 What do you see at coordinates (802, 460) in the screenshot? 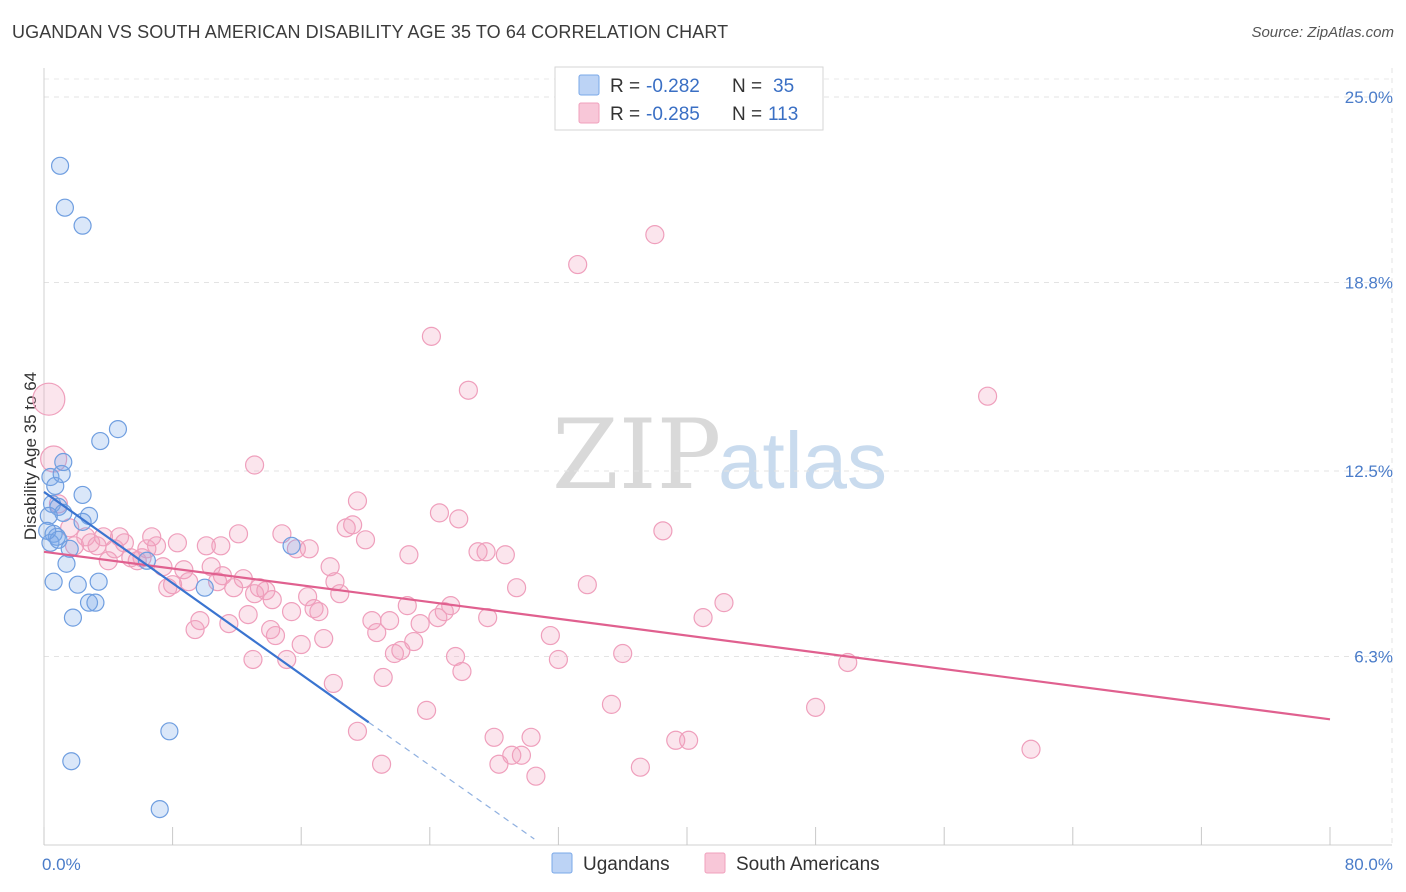
I see `watermark-atlas: atlas` at bounding box center [802, 460].